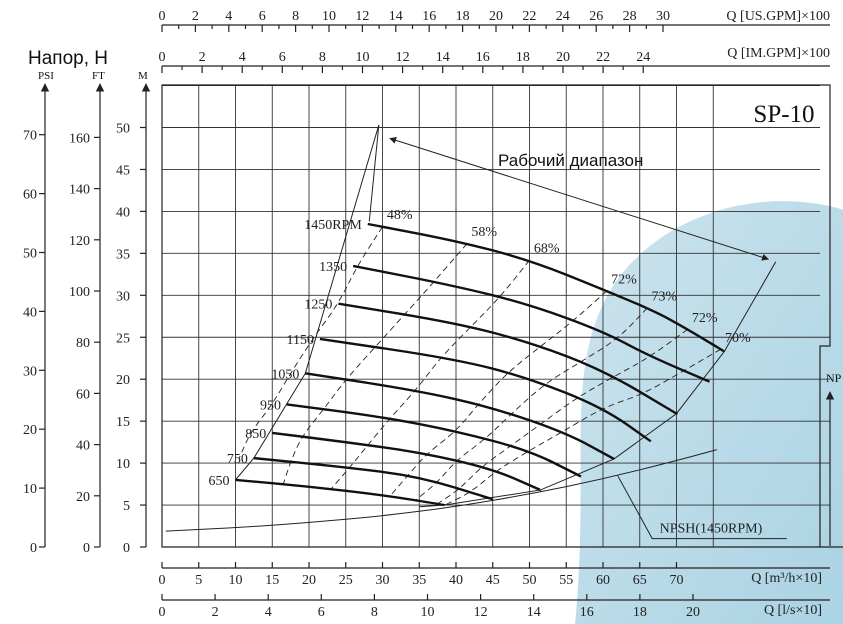  Describe the element at coordinates (236, 580) in the screenshot. I see `m3h-tick-label: 10` at that location.